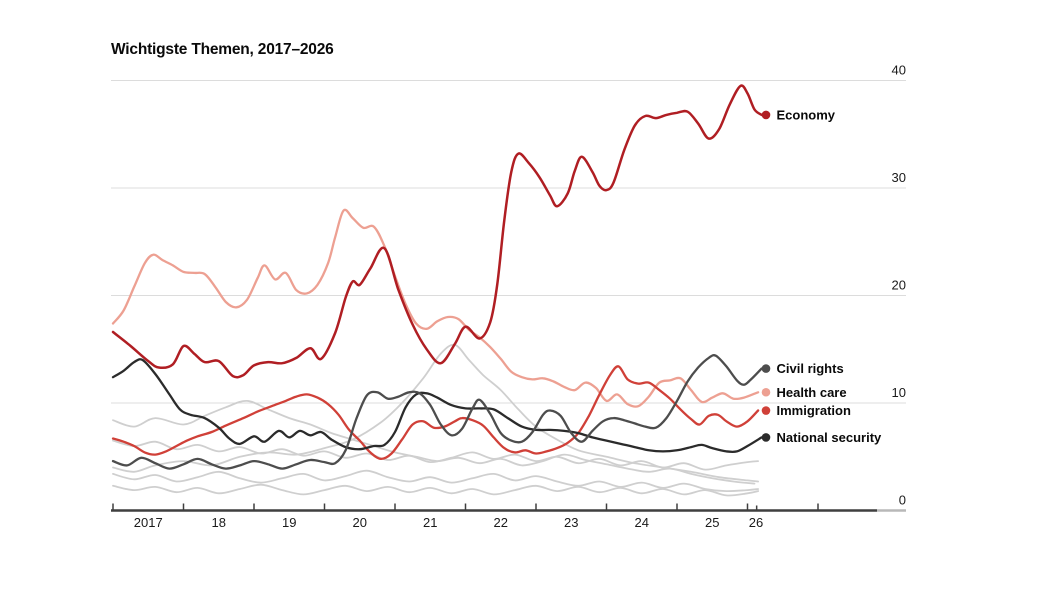 The width and height of the screenshot is (1047, 589). I want to click on x-tick-label: 25, so click(712, 522).